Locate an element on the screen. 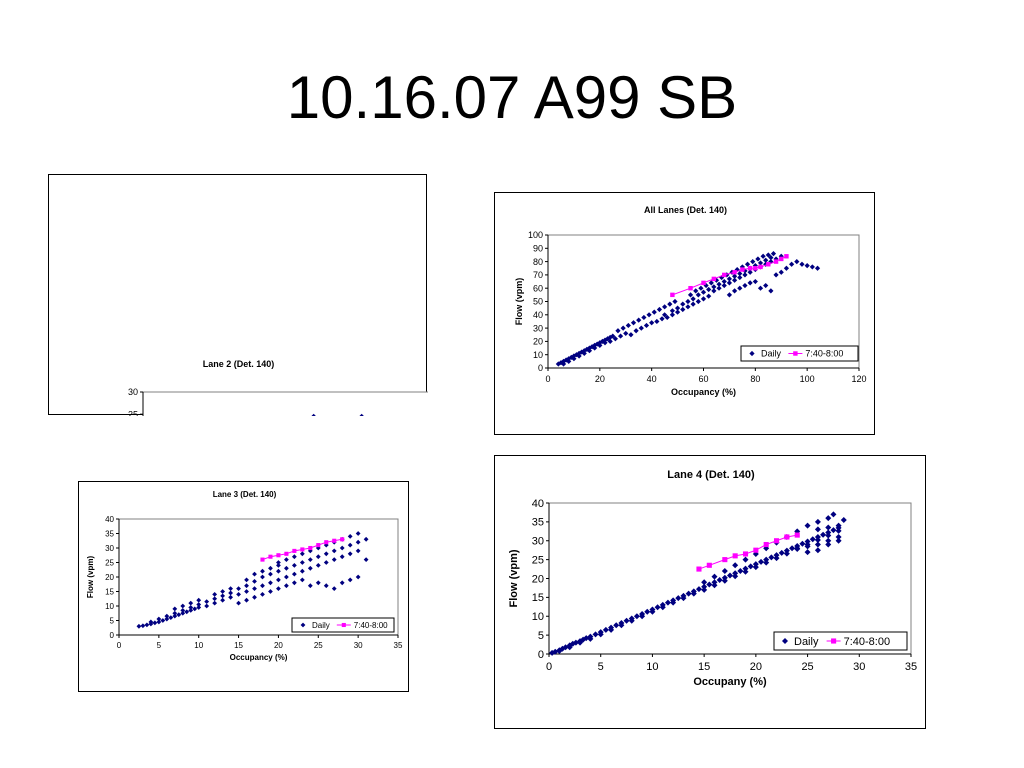 The image size is (1024, 768). x-tick-label: 10 is located at coordinates (198, 645).